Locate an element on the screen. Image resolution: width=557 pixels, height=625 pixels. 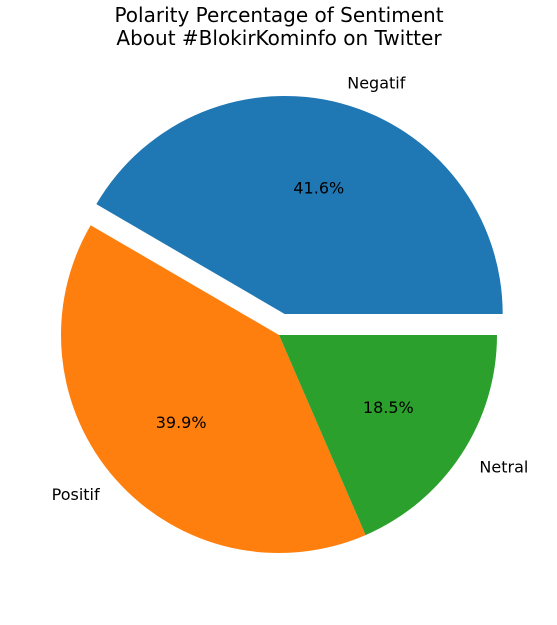
slice-label-positif: Positif is located at coordinates (76, 494).